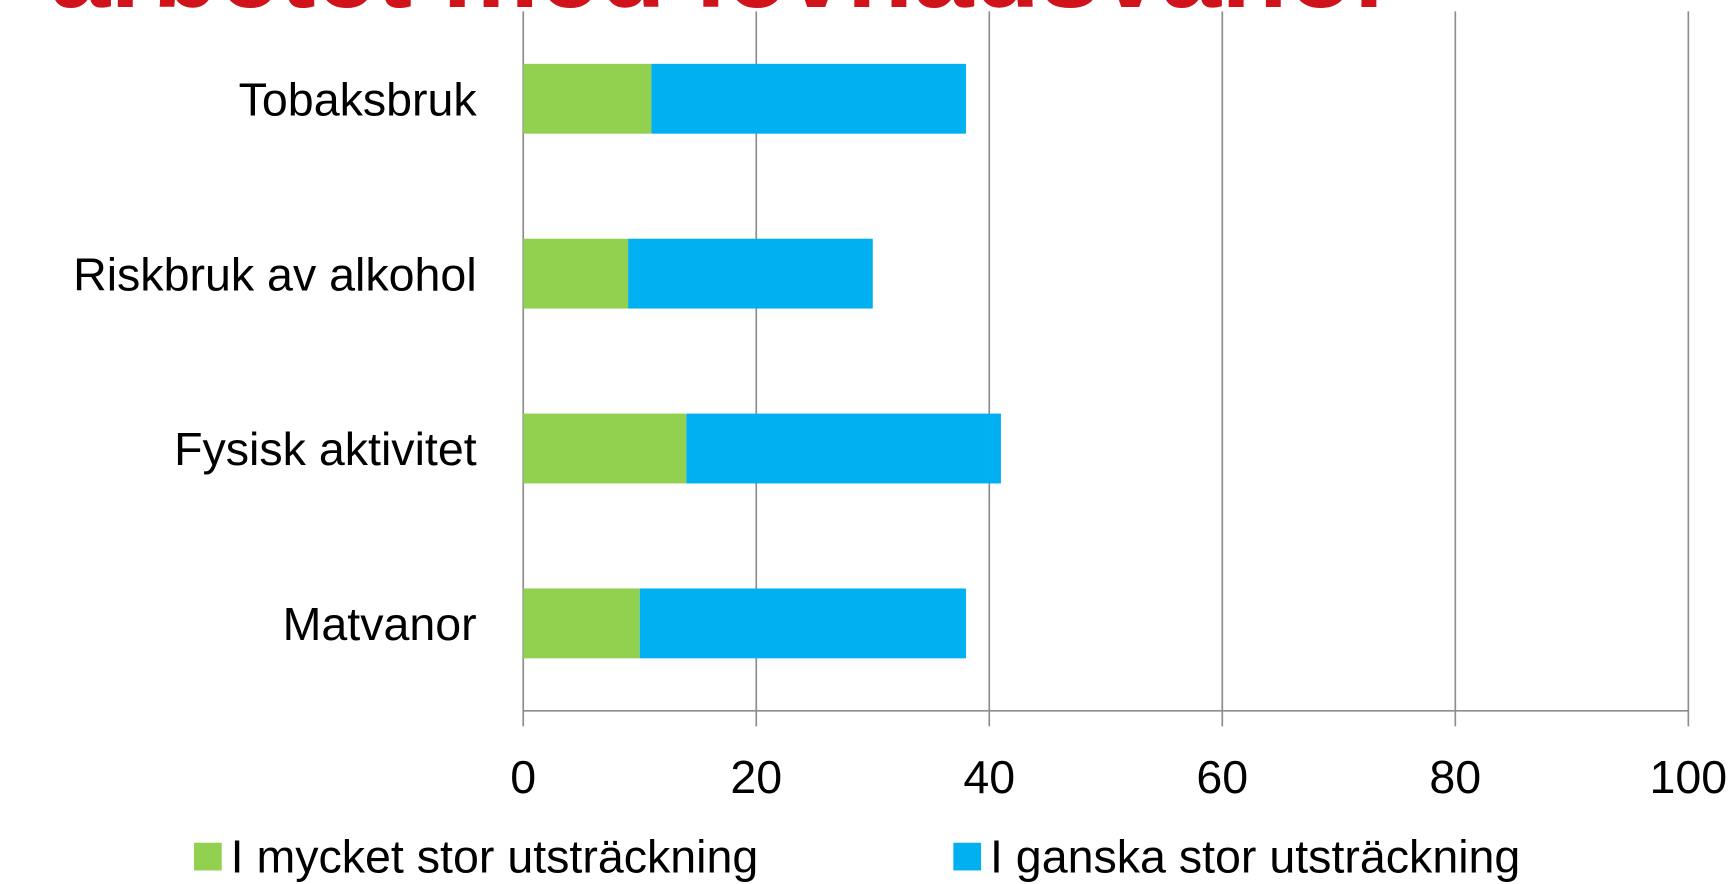 Image resolution: width=1736 pixels, height=884 pixels. I want to click on x-tick-label: 60, so click(1222, 777).